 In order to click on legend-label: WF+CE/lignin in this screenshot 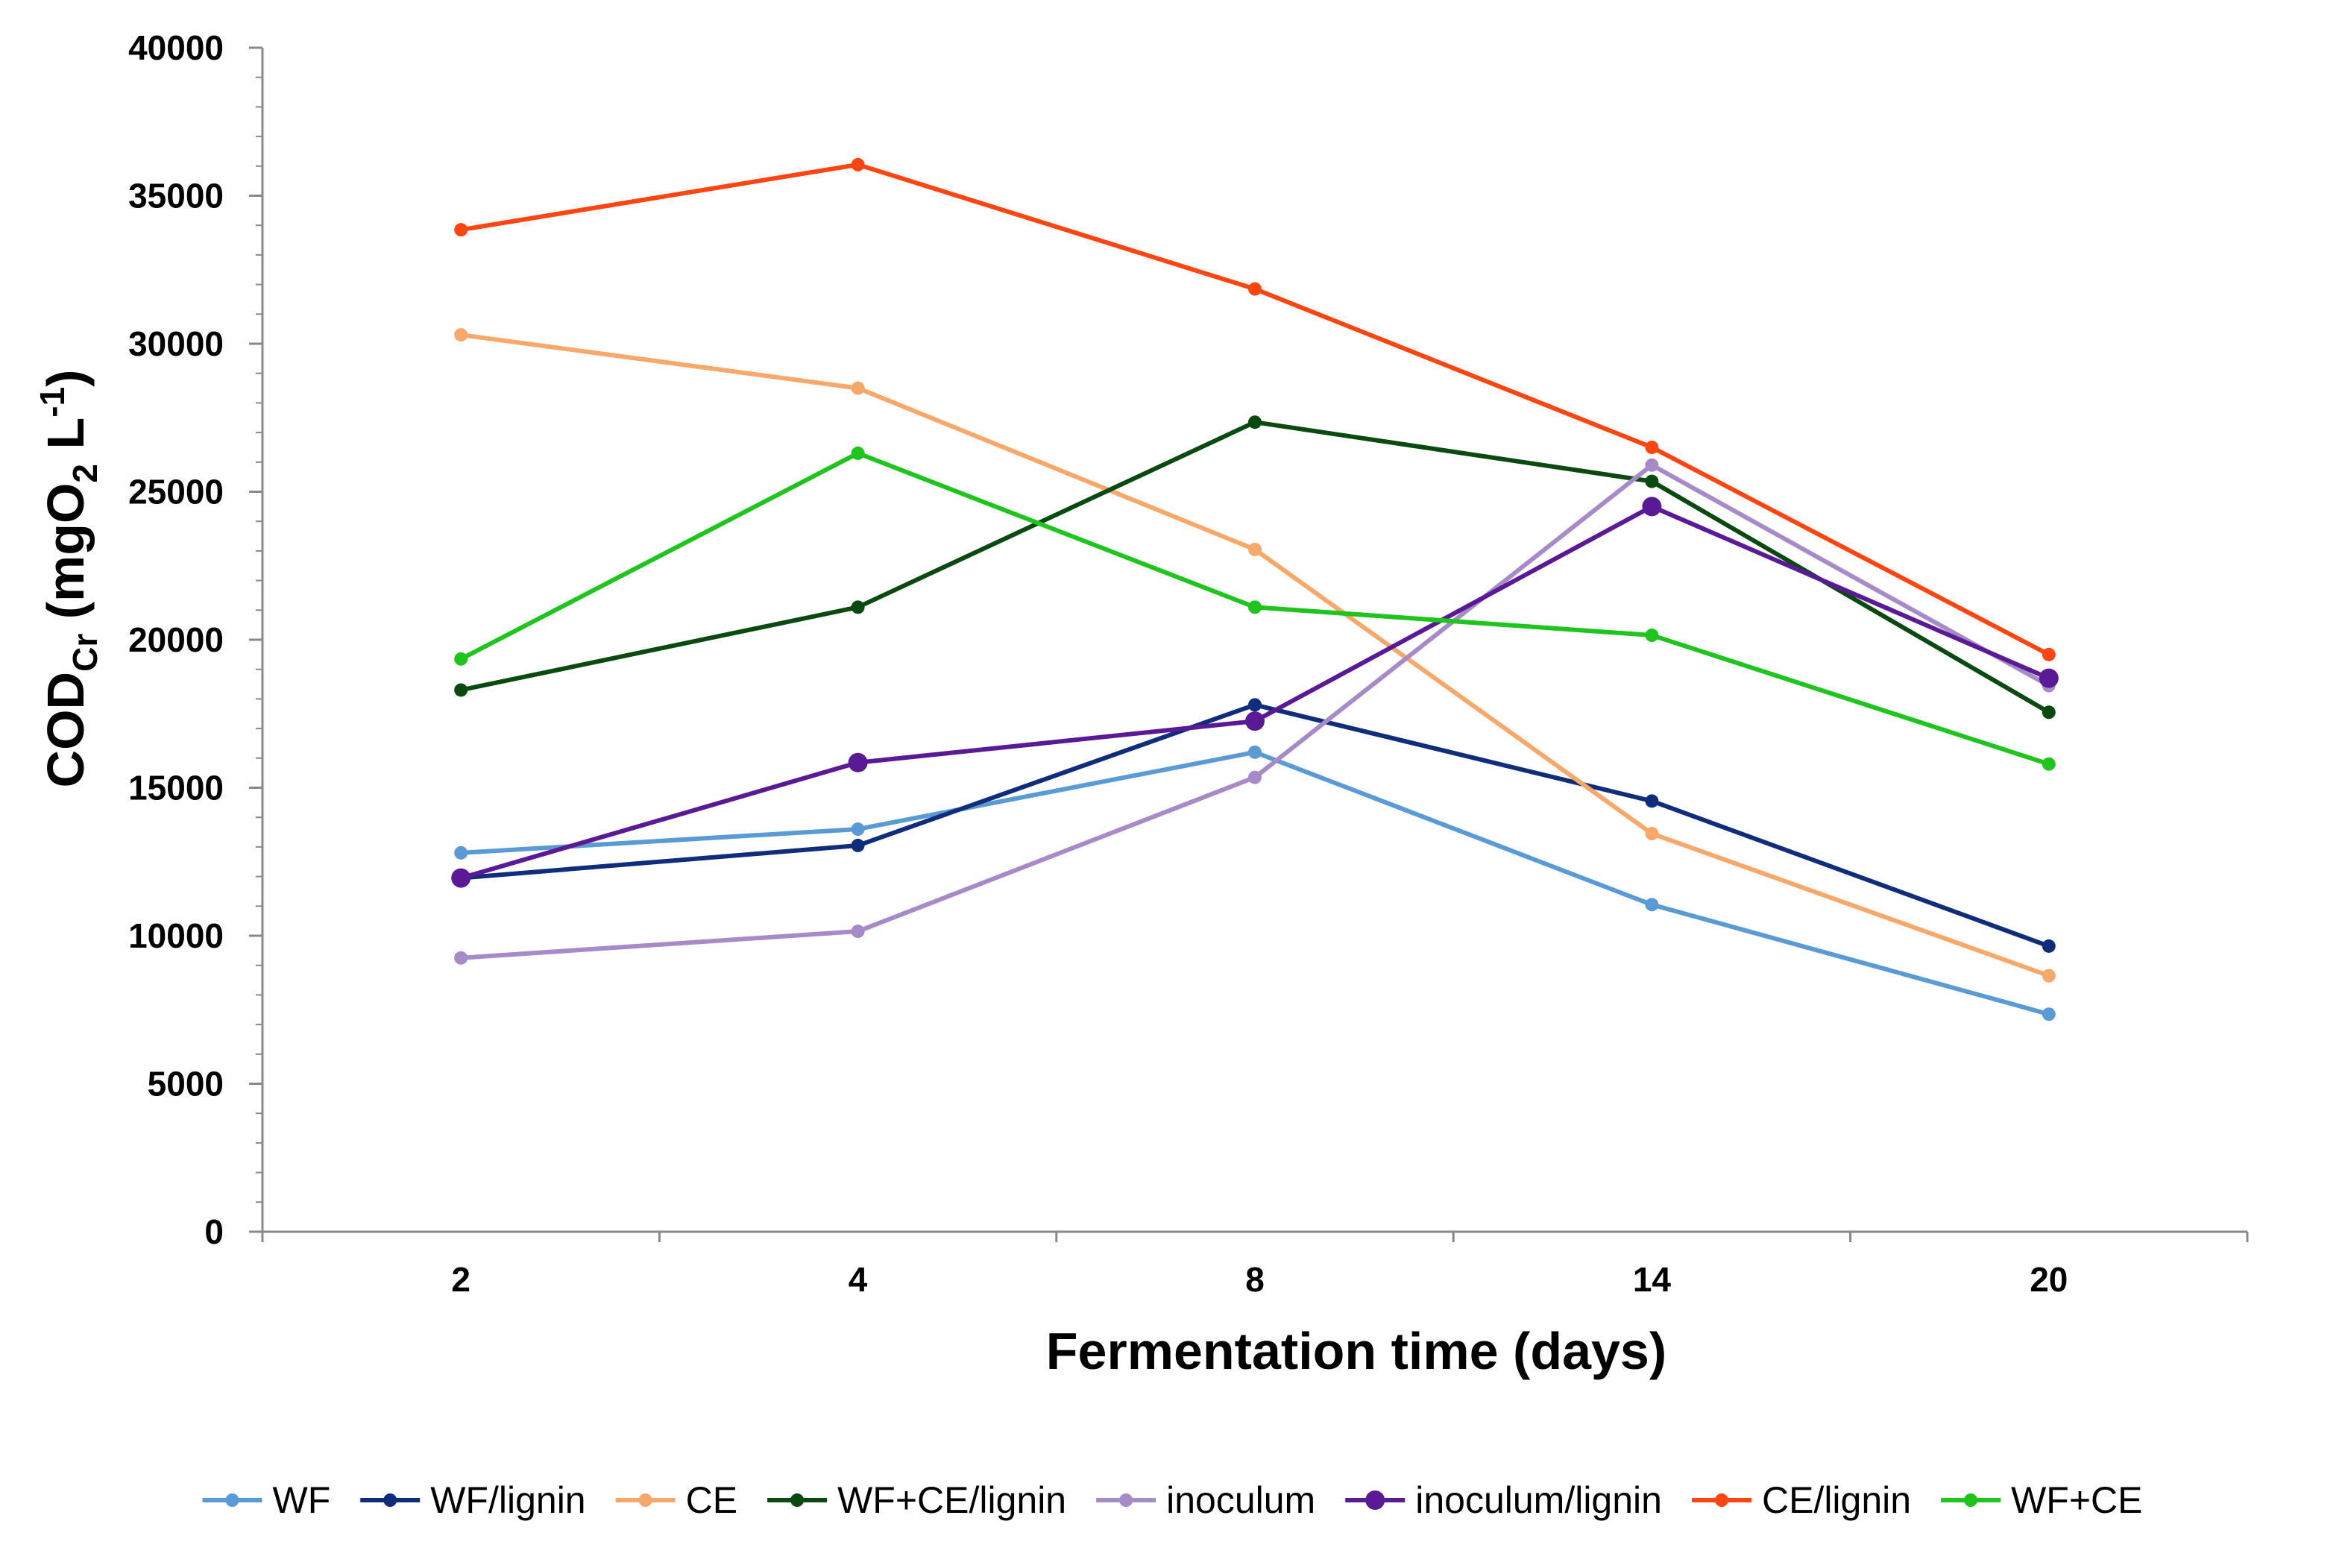, I will do `click(951, 1500)`.